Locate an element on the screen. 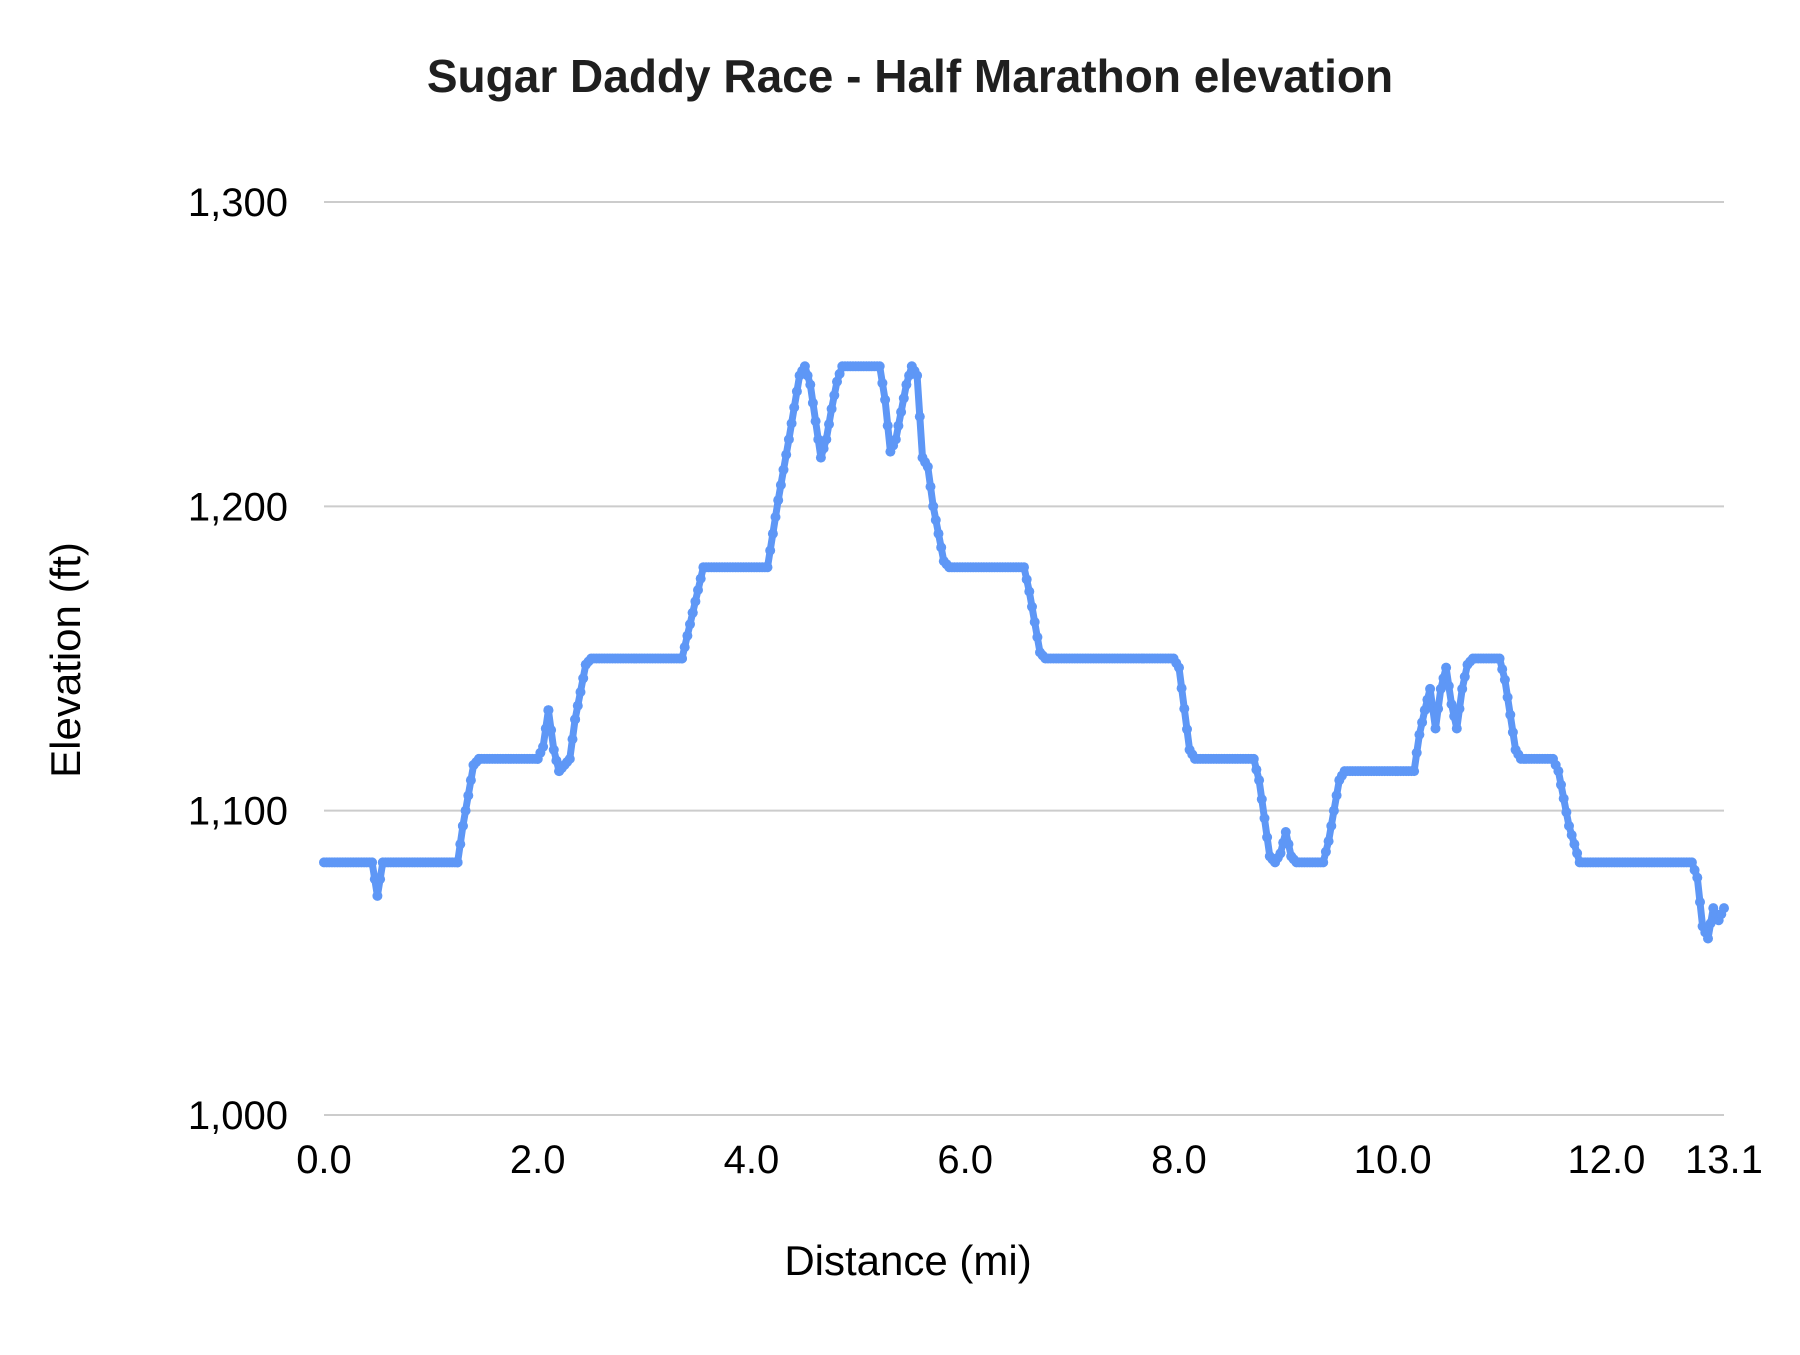 This screenshot has width=1800, height=1355. x-tick-label: 13.1 is located at coordinates (1724, 1160).